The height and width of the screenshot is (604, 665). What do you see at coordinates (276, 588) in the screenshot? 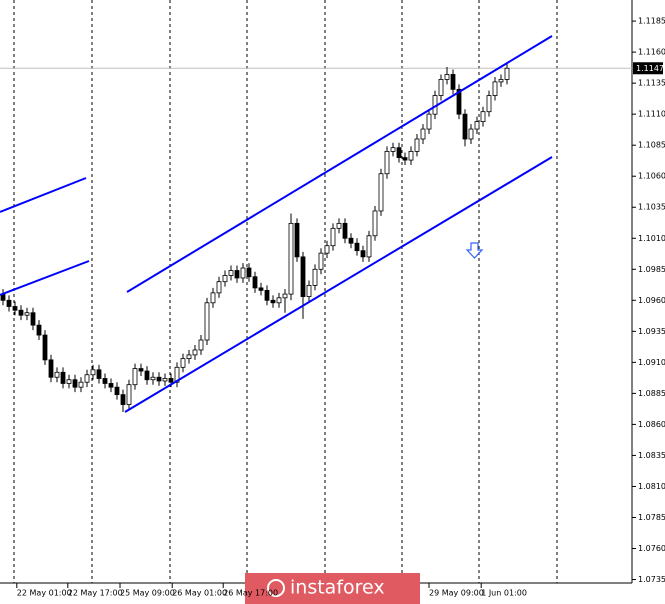
I see `watermark-logo` at bounding box center [276, 588].